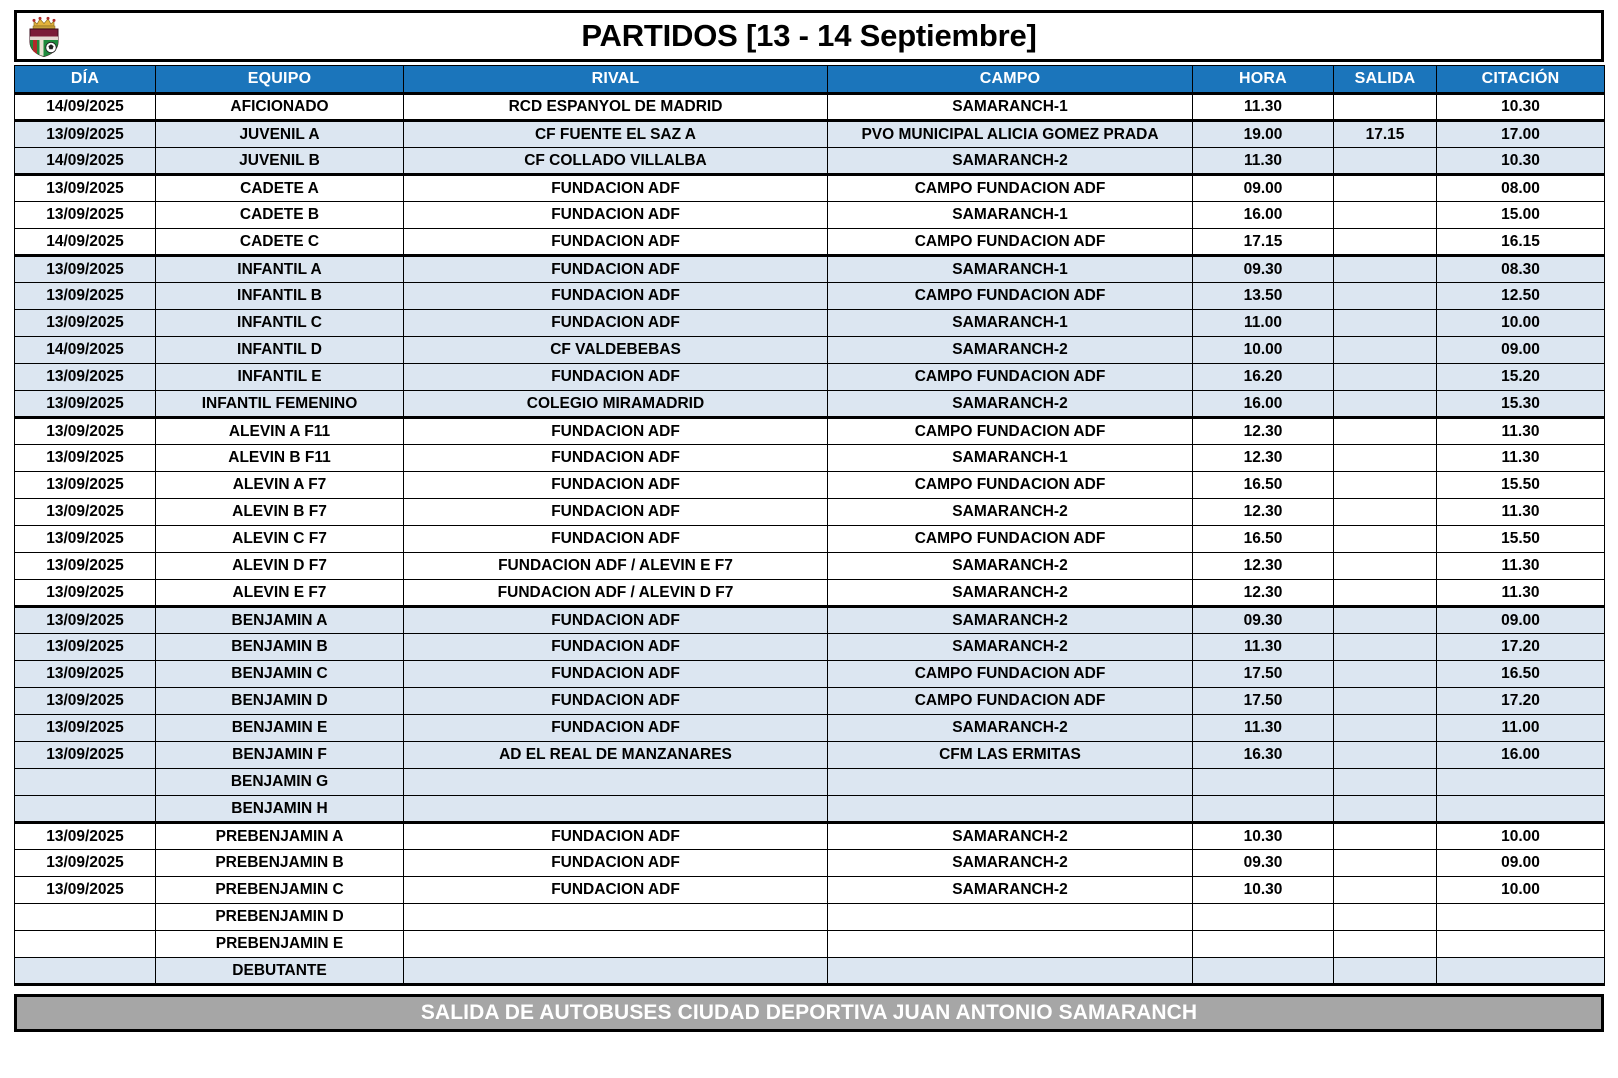 The image size is (1618, 1078). Describe the element at coordinates (279, 619) in the screenshot. I see `cell-equipo: BENJAMIN A` at that location.